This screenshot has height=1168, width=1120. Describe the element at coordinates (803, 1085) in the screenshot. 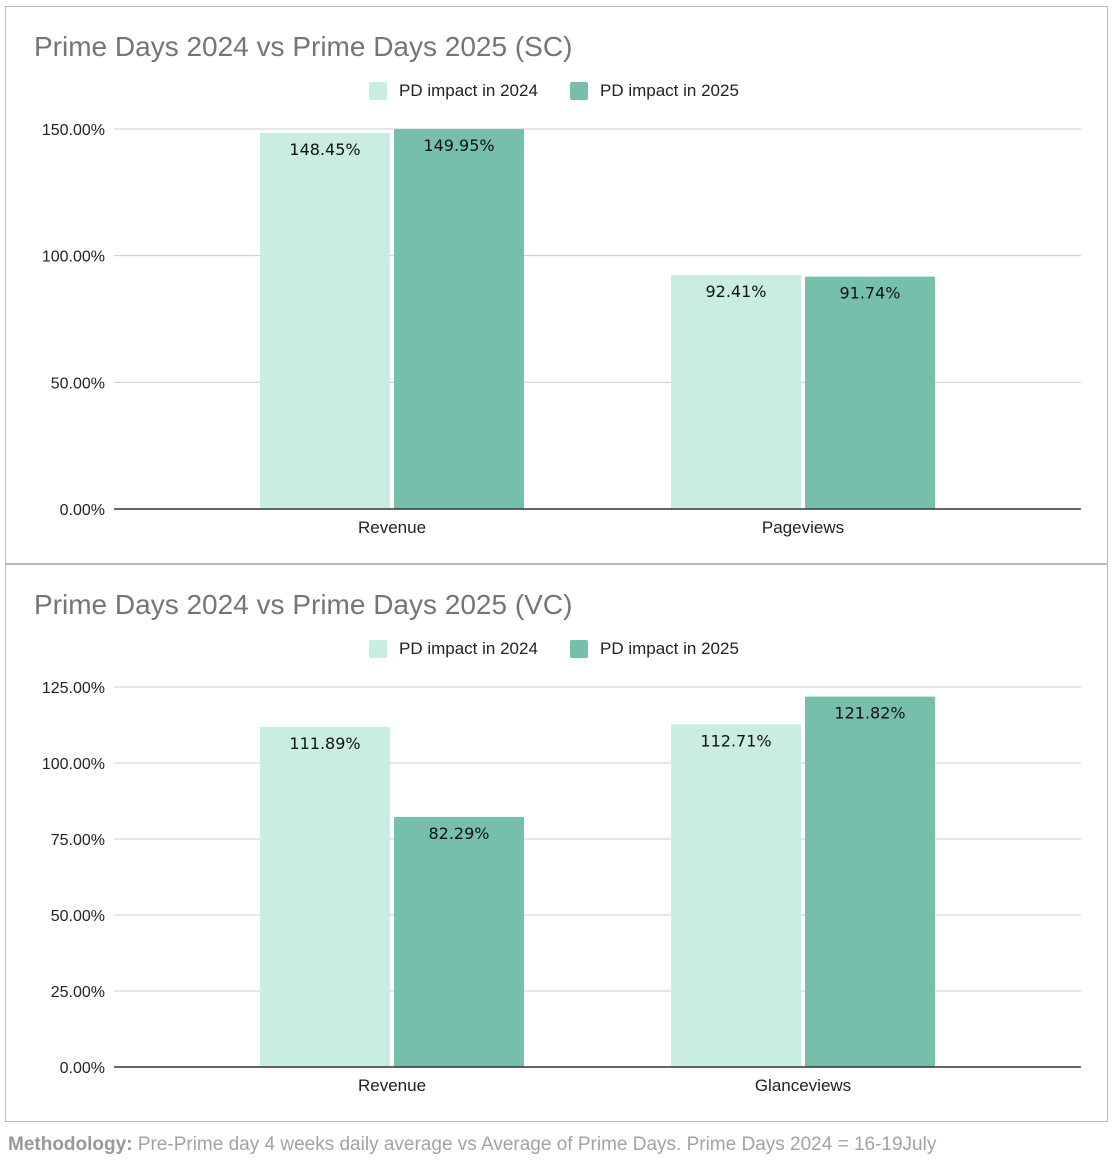

I see `x-tick-label: Glanceviews` at that location.